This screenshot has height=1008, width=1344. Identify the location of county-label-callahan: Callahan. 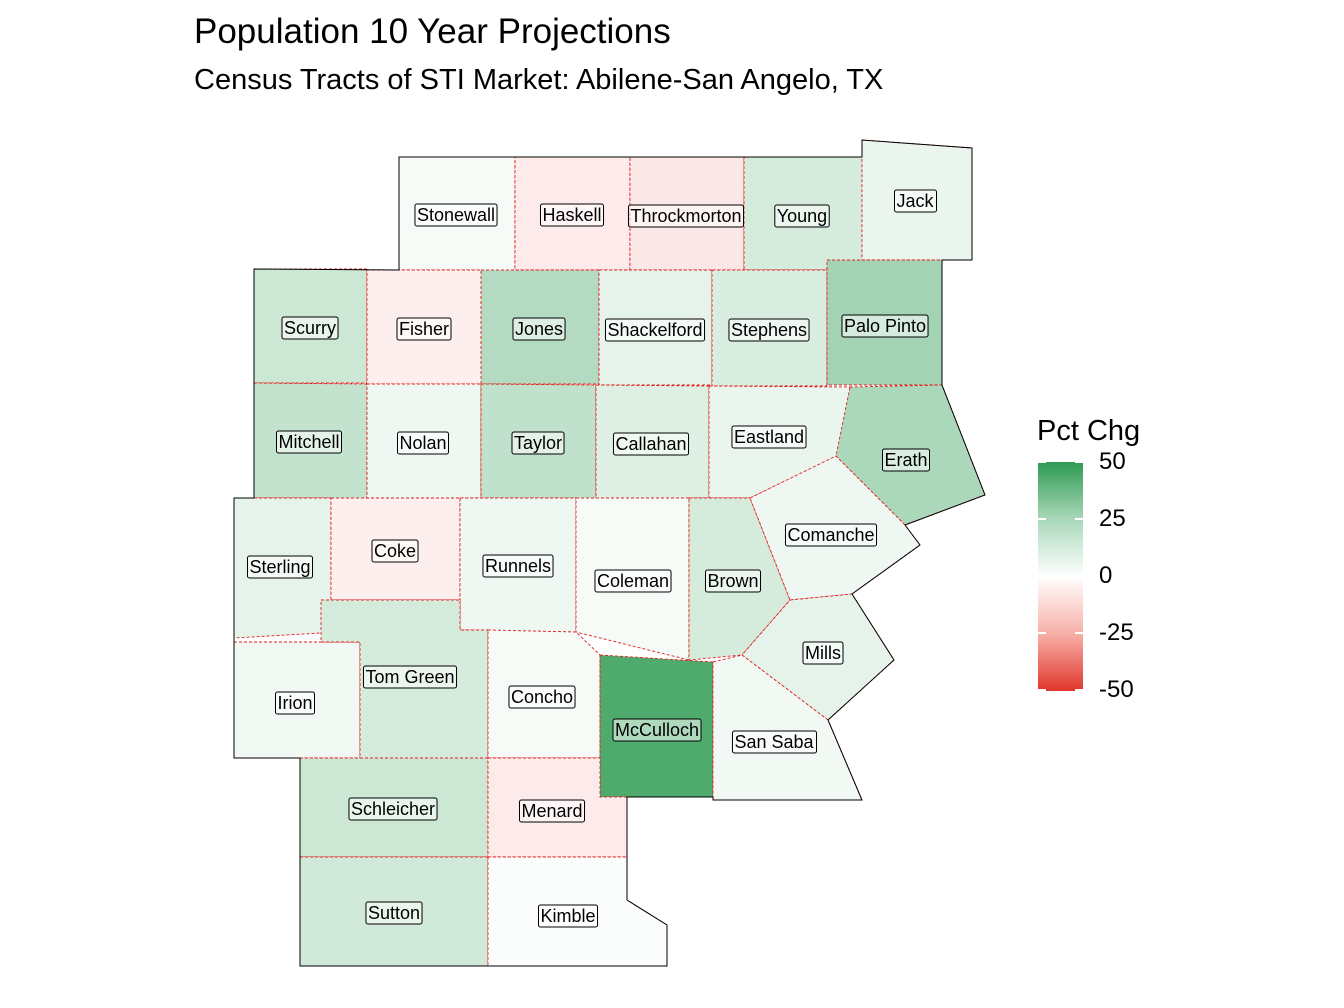
(650, 444).